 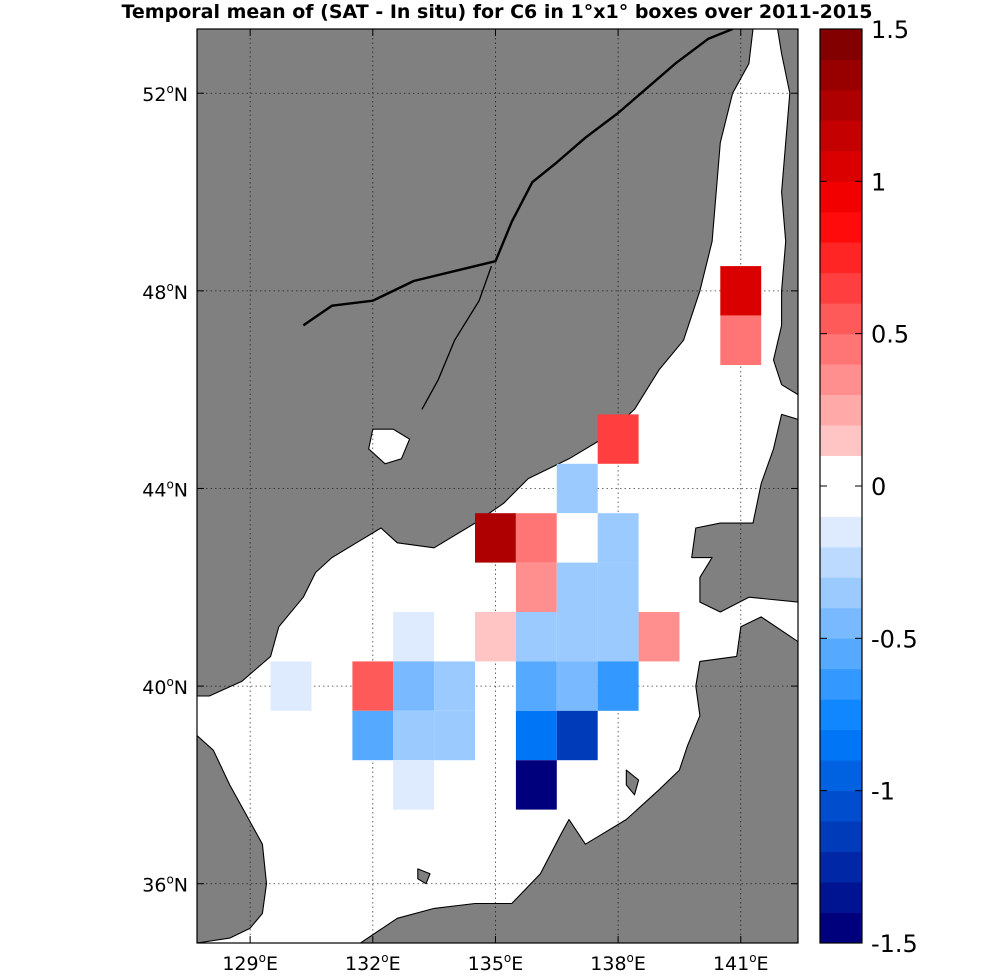 I want to click on cell-134E-39N, so click(x=454, y=735).